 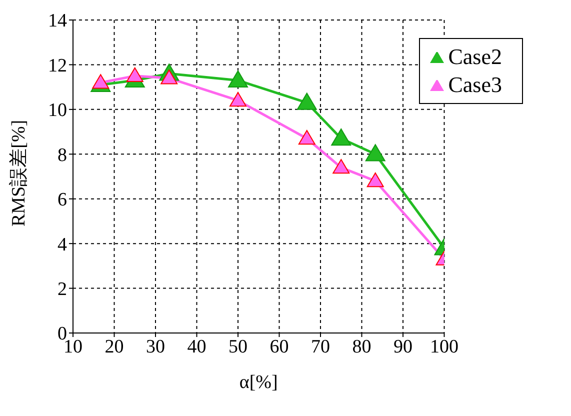 What do you see at coordinates (19, 173) in the screenshot?
I see `y-axis-title: RMS誤差[%]` at bounding box center [19, 173].